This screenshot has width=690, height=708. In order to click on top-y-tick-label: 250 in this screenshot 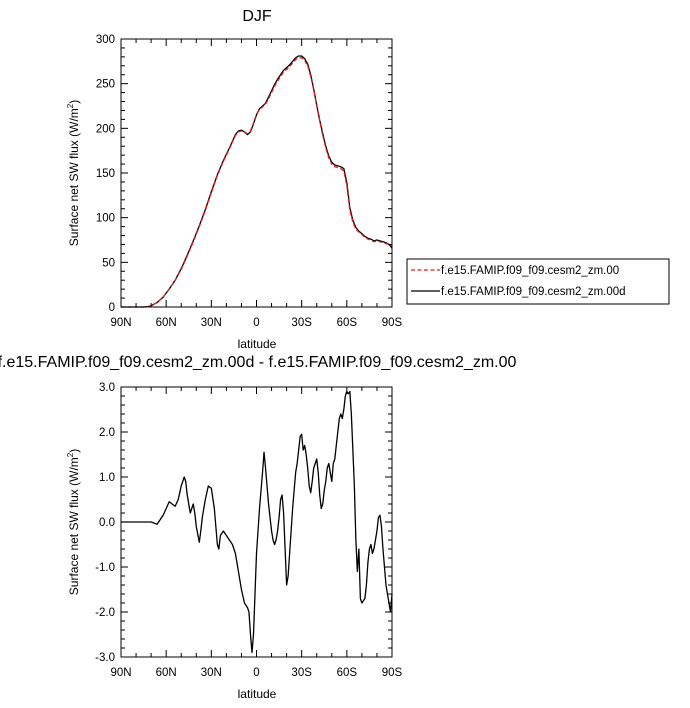, I will do `click(105, 85)`.